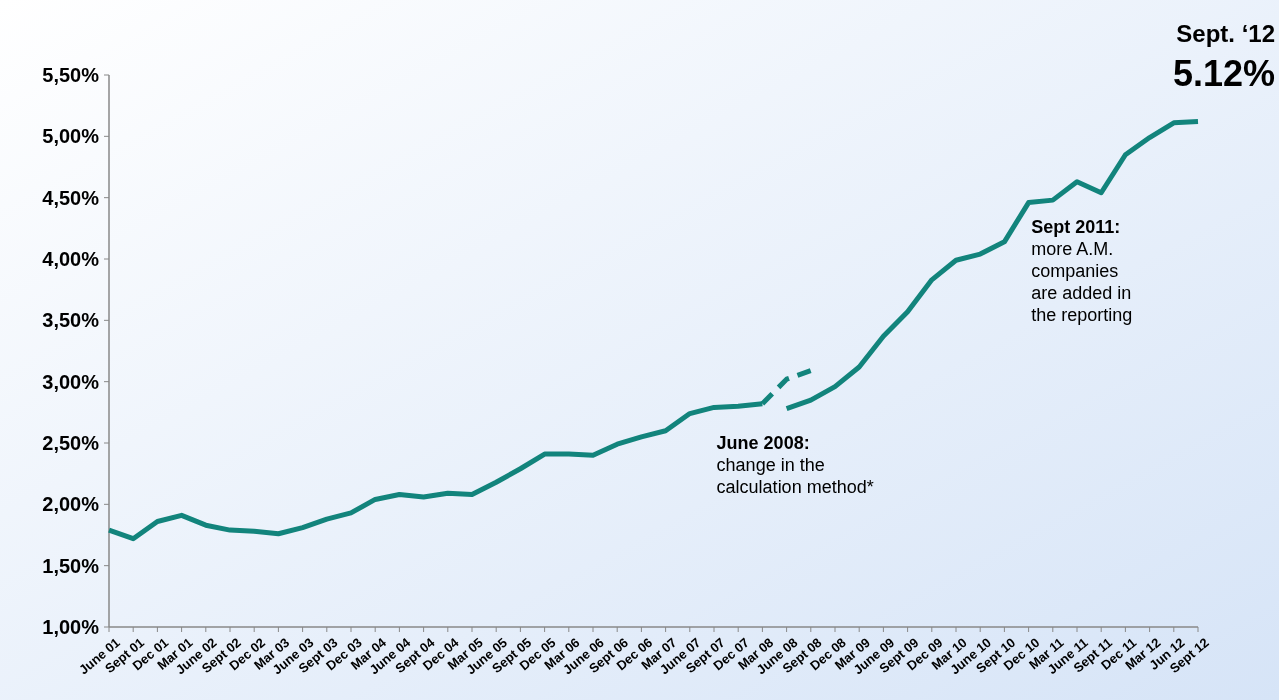  What do you see at coordinates (71, 565) in the screenshot?
I see `y-tick-label: 1,50%` at bounding box center [71, 565].